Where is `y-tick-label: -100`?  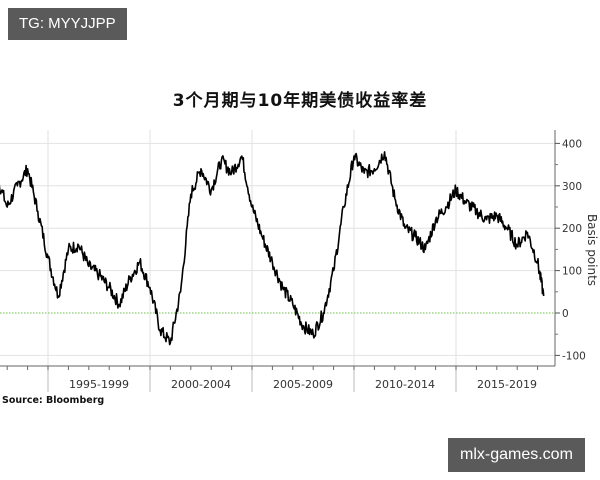
y-tick-label: -100 is located at coordinates (574, 356).